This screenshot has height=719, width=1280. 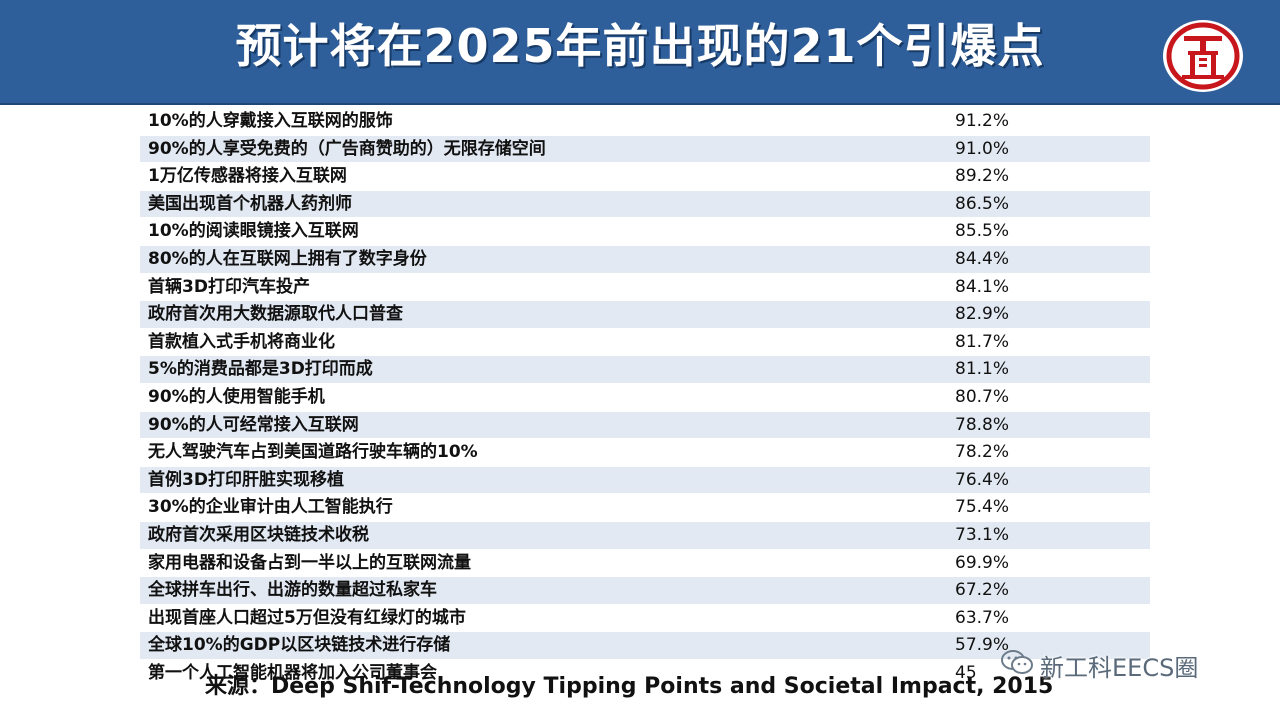 I want to click on row-label: 政府首次用大数据源取代人口普查, so click(x=275, y=314).